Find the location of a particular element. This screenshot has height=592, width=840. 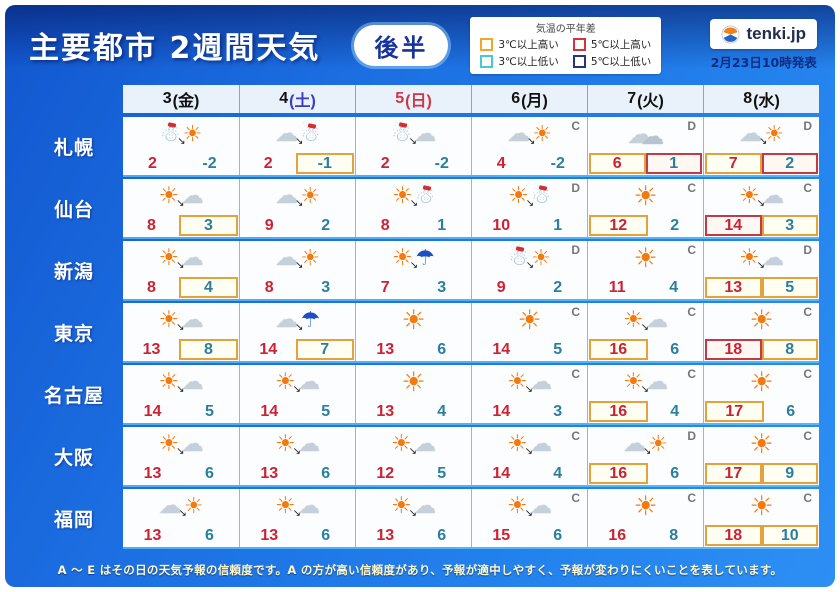

high-temp: 7 is located at coordinates (385, 287).